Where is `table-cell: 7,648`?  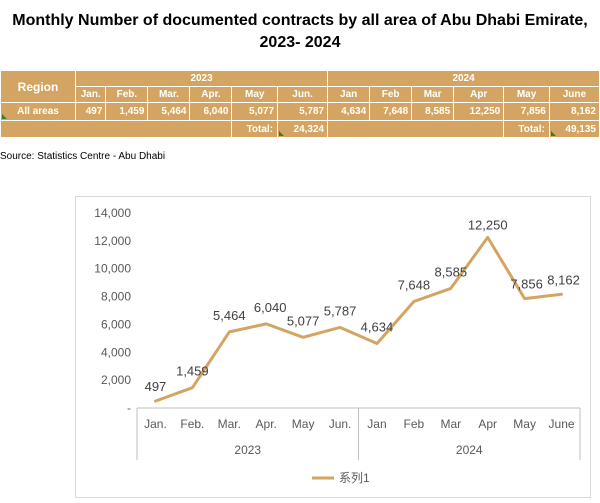
table-cell: 7,648 is located at coordinates (391, 111).